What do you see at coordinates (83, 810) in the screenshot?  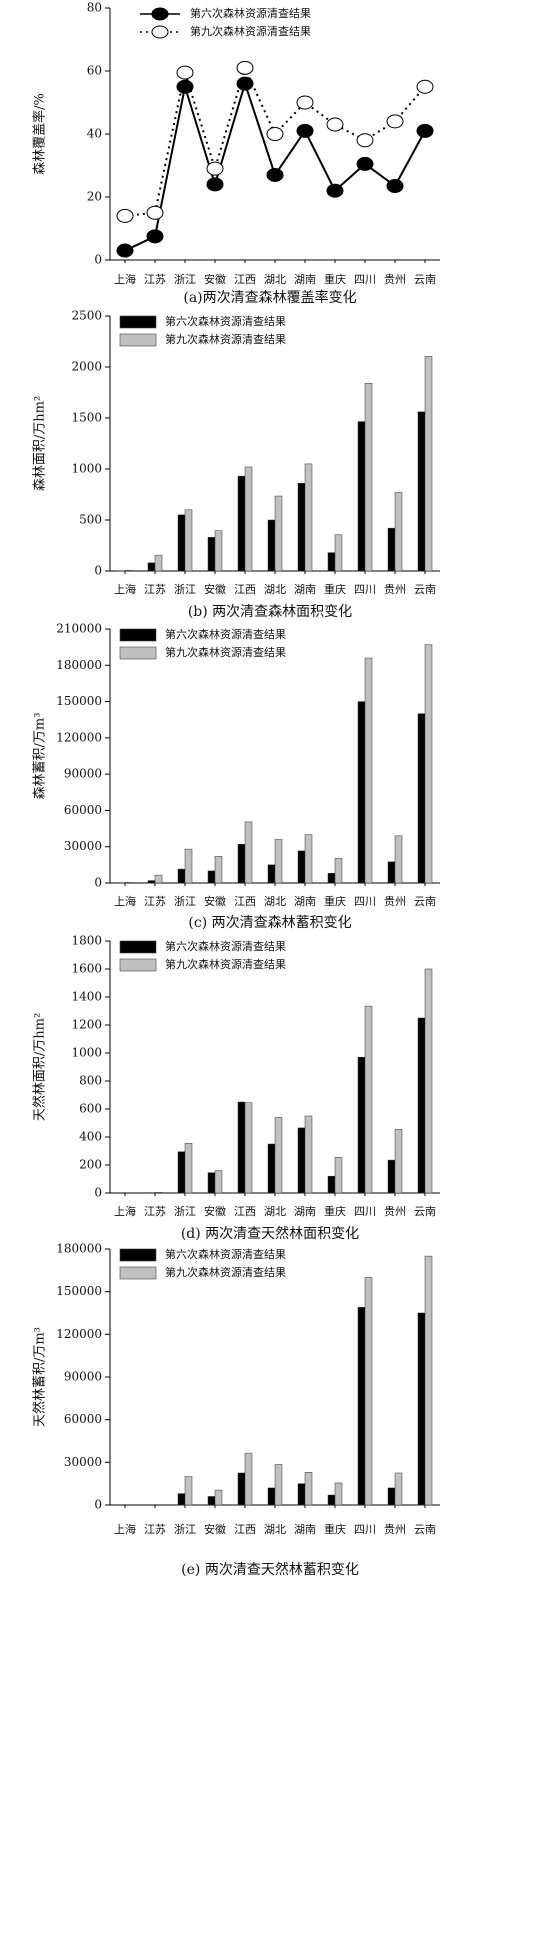 I see `y-tick-label: 60000` at bounding box center [83, 810].